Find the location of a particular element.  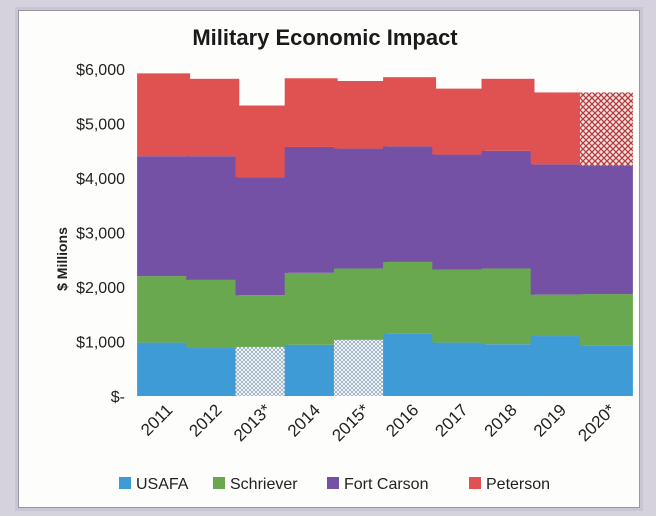

bar-fort-carson-2014 is located at coordinates (311, 209).